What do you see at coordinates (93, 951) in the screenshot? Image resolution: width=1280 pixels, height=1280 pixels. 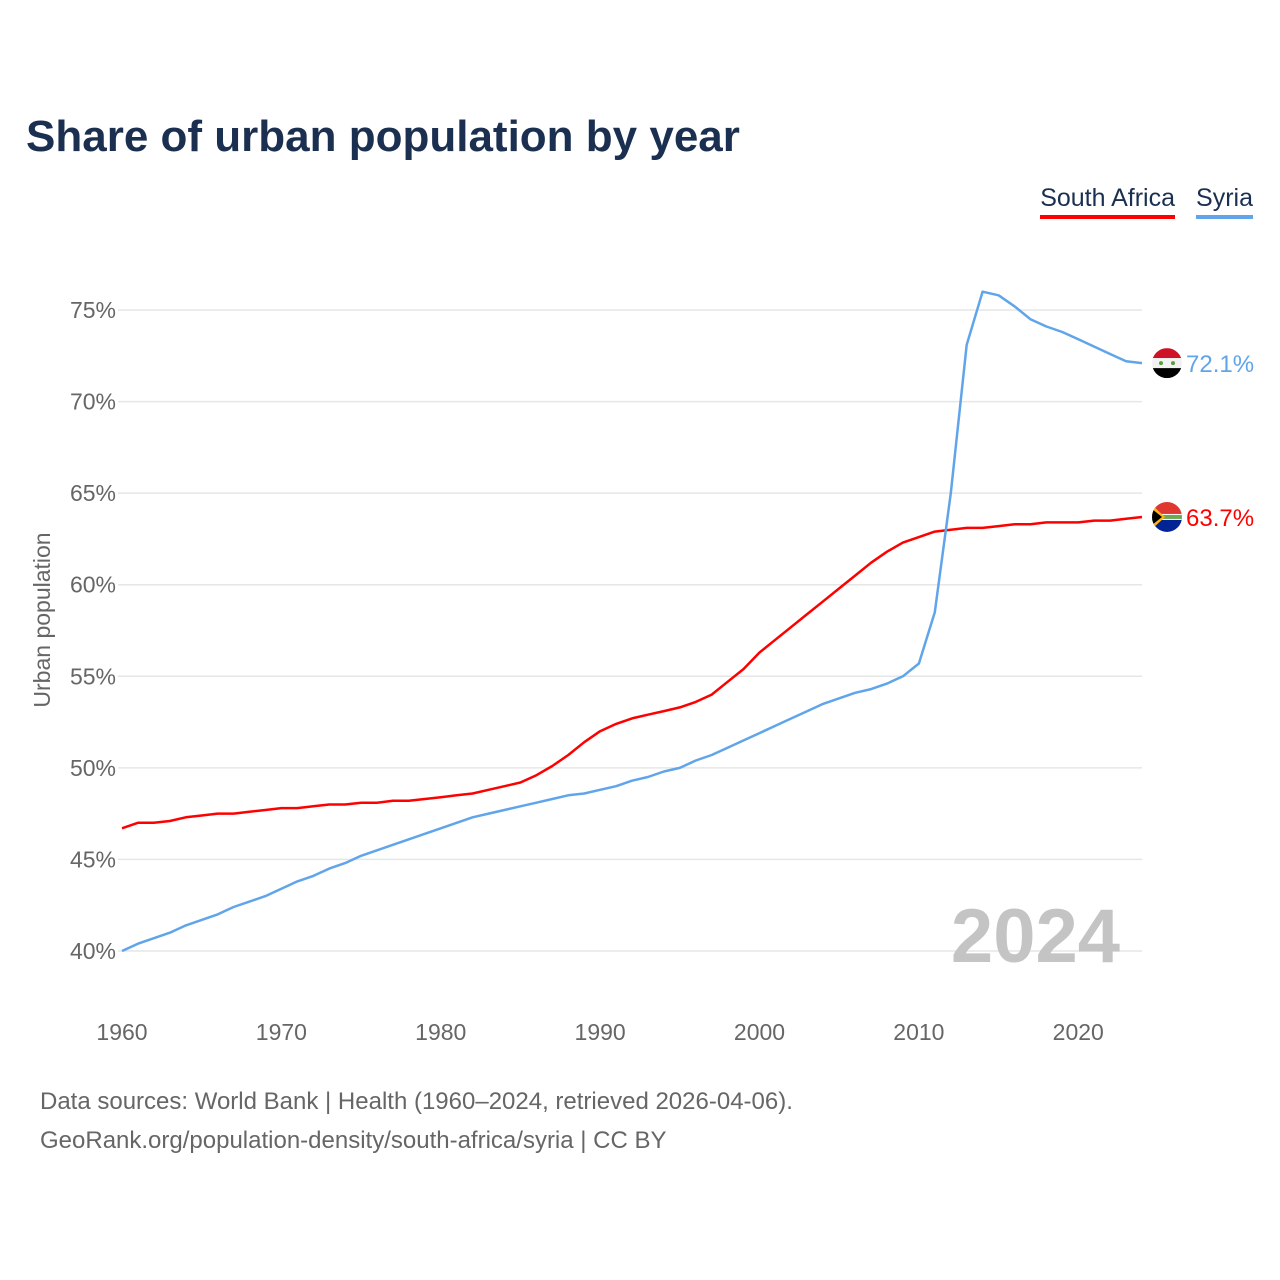 I see `y-tick-label: 40%` at bounding box center [93, 951].